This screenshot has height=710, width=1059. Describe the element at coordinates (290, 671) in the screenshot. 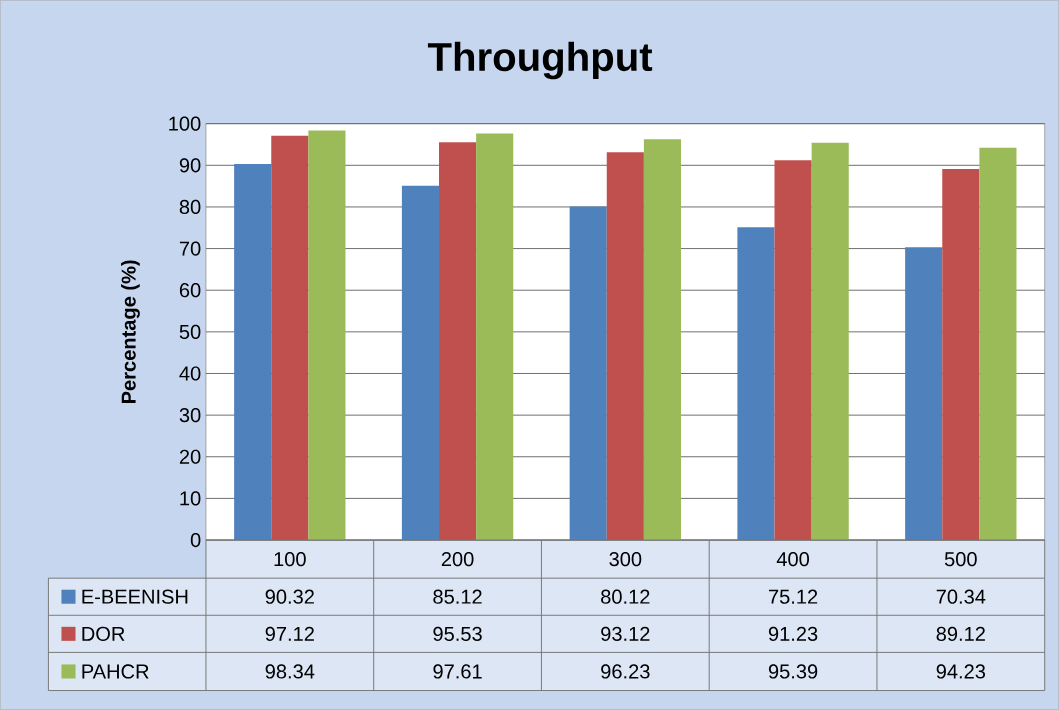

I see `data-label: 98.34` at that location.